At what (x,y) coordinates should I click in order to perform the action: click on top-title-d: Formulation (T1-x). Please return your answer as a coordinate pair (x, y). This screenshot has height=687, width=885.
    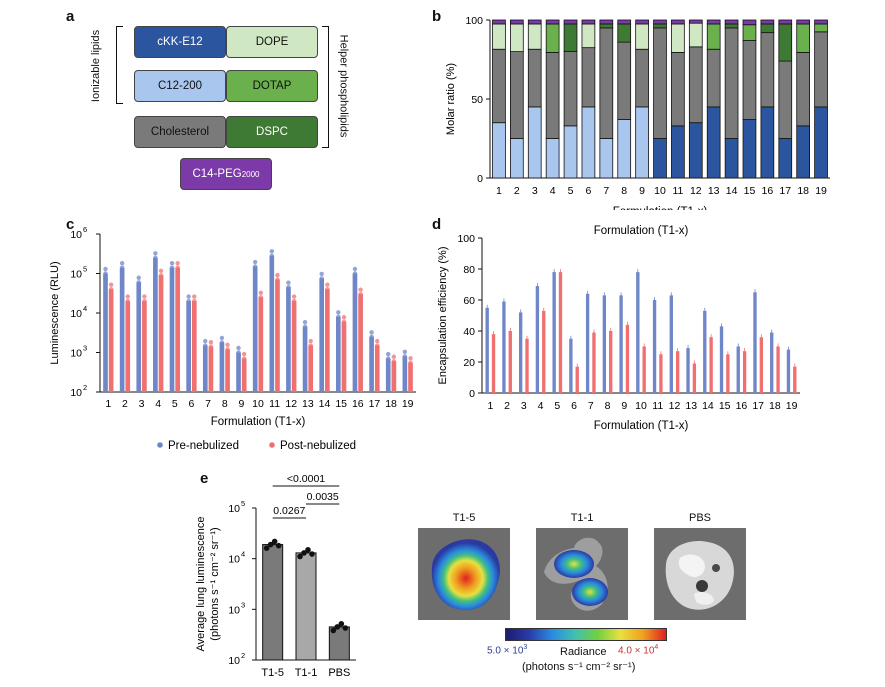
    Looking at the image, I should click on (641, 231).